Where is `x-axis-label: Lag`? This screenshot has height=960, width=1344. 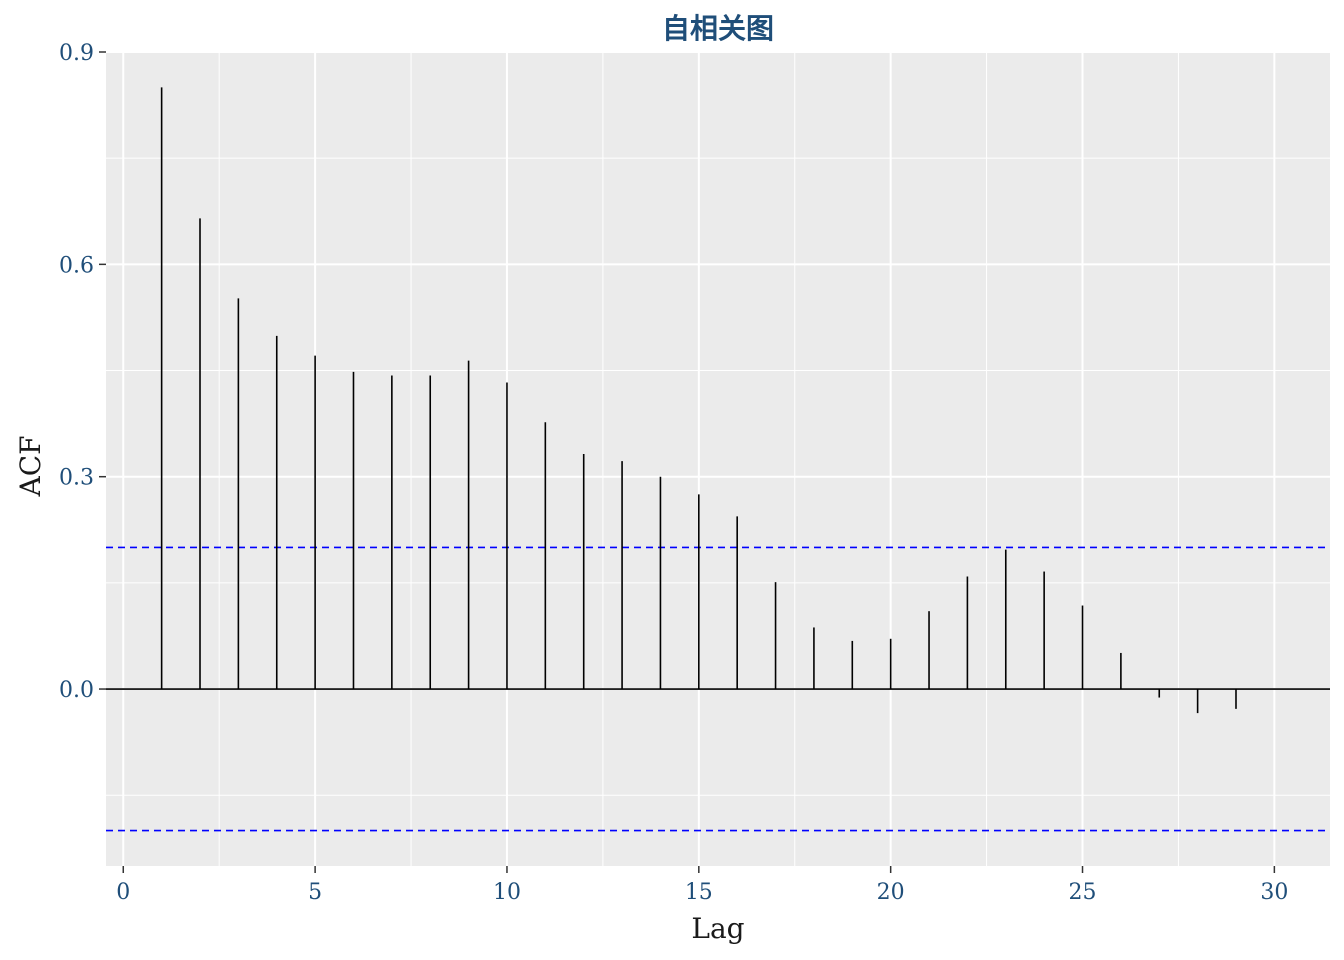 x-axis-label: Lag is located at coordinates (717, 928).